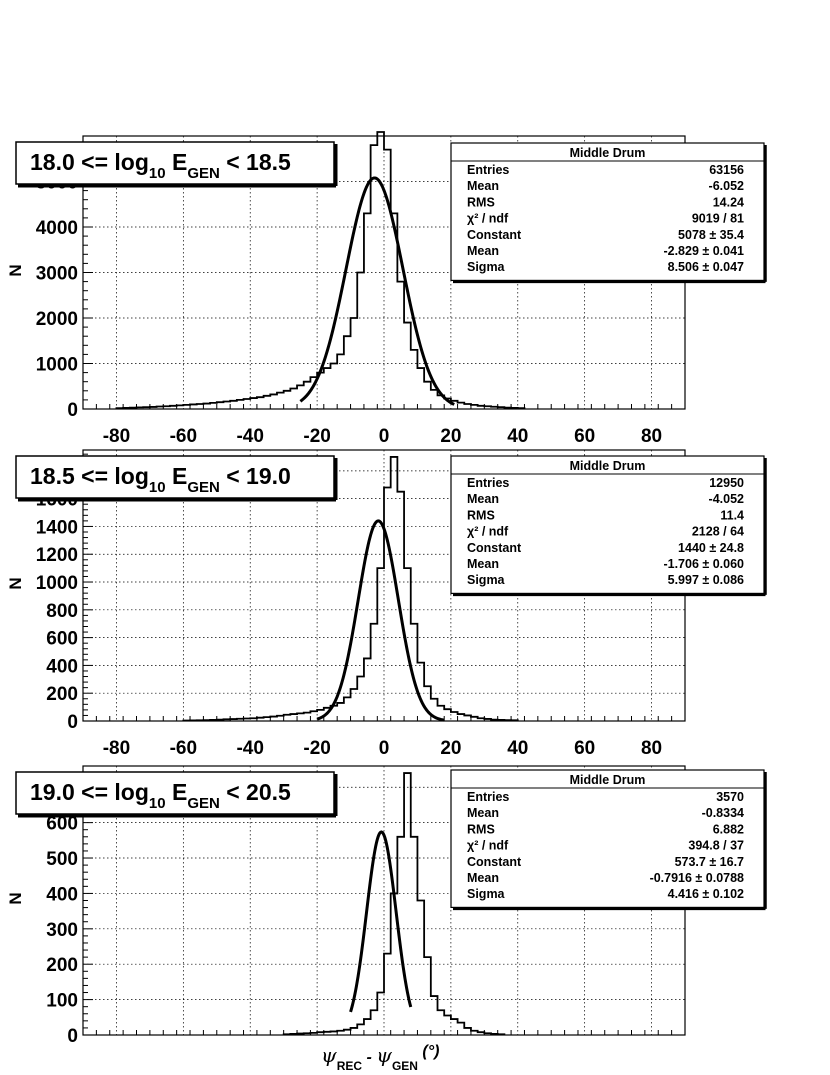 The height and width of the screenshot is (1075, 830). What do you see at coordinates (732, 515) in the screenshot?
I see `stats-value: 11.4` at bounding box center [732, 515].